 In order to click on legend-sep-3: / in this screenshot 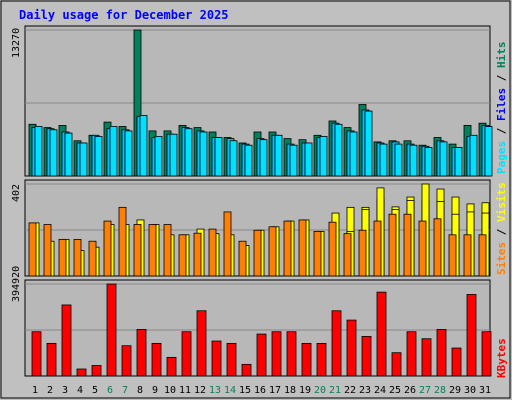, I will do `click(501, 232)`.